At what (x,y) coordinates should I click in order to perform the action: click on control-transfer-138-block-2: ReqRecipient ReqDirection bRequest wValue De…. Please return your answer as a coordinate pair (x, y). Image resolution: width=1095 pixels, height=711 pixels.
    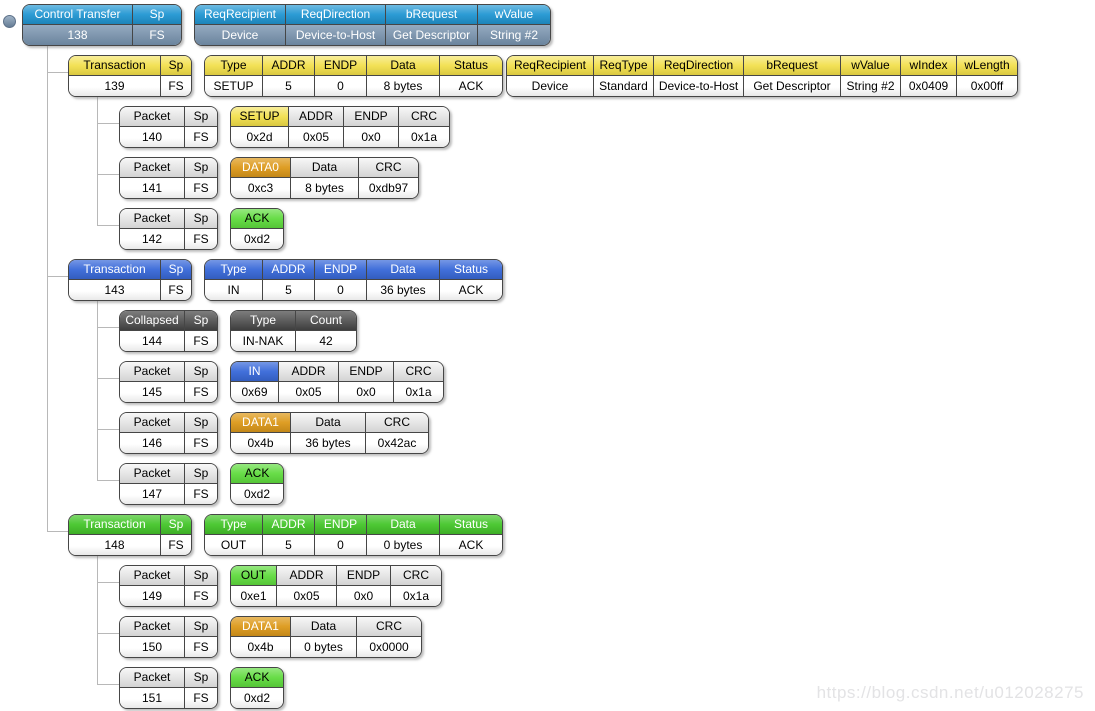
    Looking at the image, I should click on (372, 25).